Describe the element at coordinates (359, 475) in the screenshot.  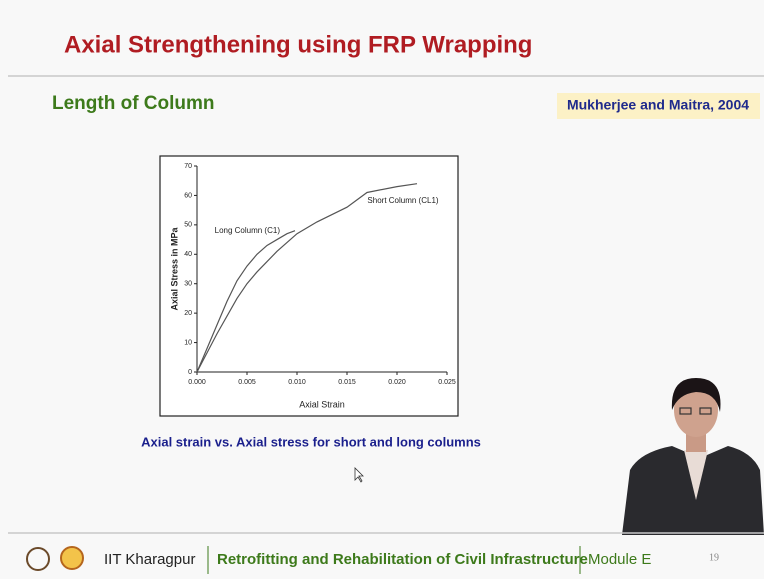
I see `cursor` at that location.